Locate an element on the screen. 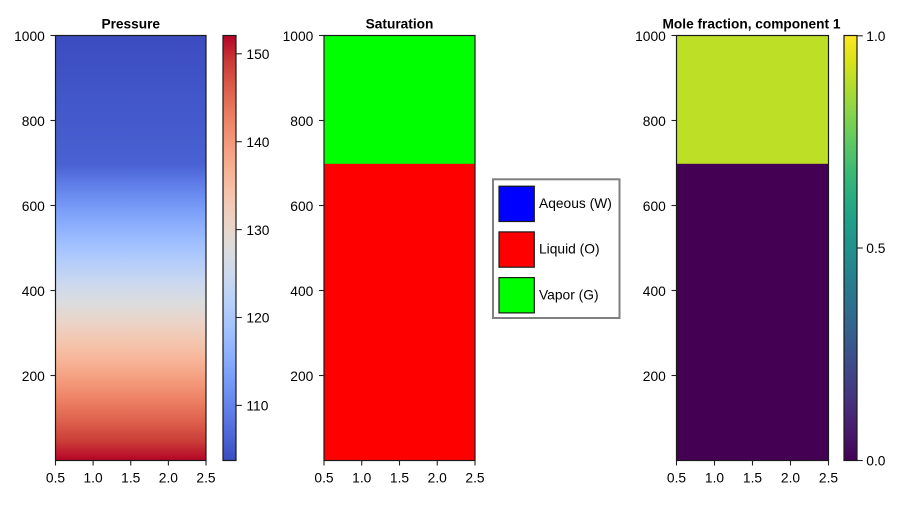 The height and width of the screenshot is (505, 900). svg-text: Liquid (O) is located at coordinates (569, 249).